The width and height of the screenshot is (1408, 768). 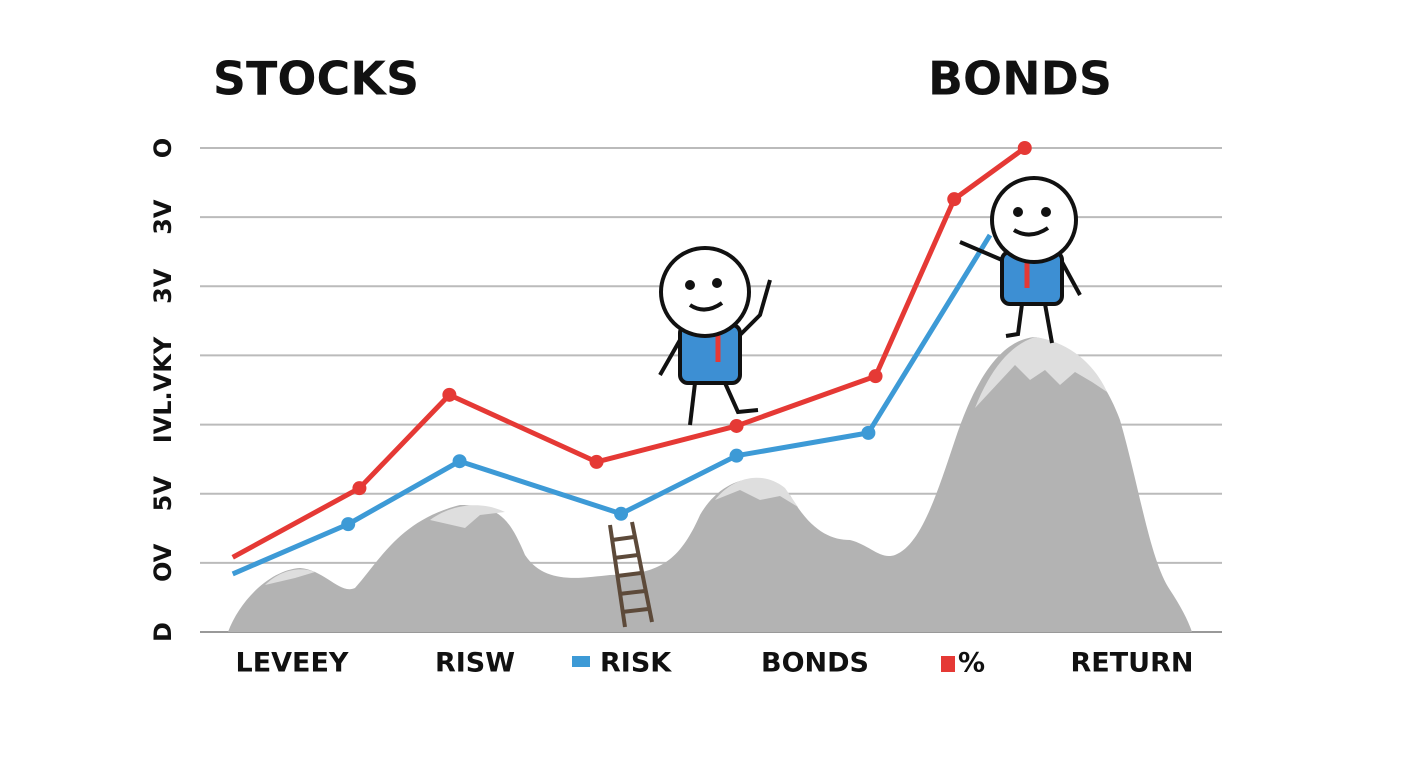 I want to click on y-tick-label: O, so click(x=163, y=148).